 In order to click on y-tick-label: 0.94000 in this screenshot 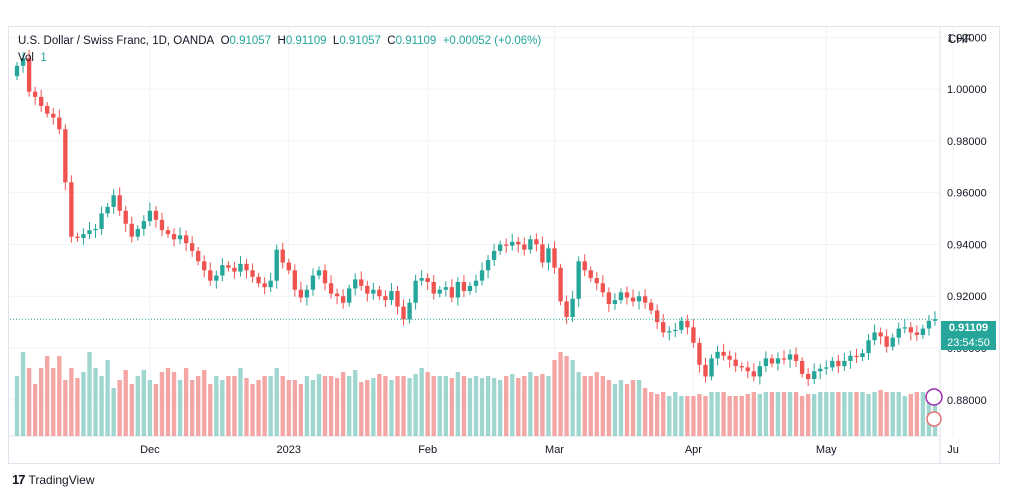, I will do `click(967, 245)`.